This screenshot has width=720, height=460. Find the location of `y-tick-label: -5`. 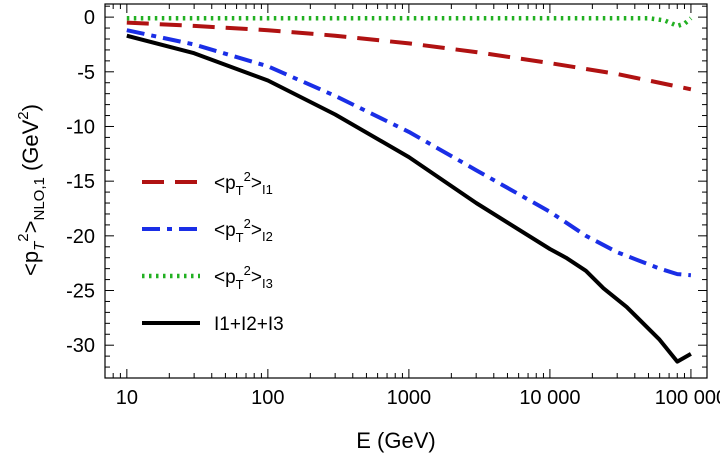

y-tick-label: -5 is located at coordinates (86, 73).